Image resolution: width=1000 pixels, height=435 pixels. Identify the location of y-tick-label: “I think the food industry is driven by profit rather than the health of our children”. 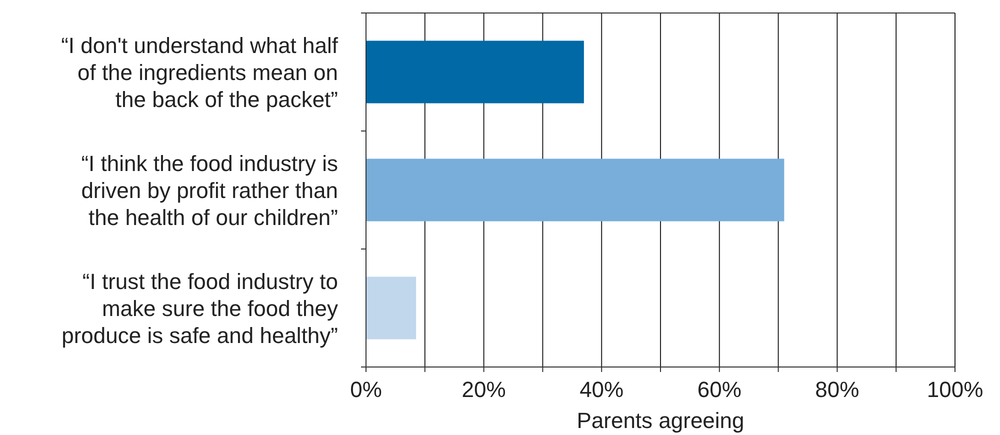
(209, 190).